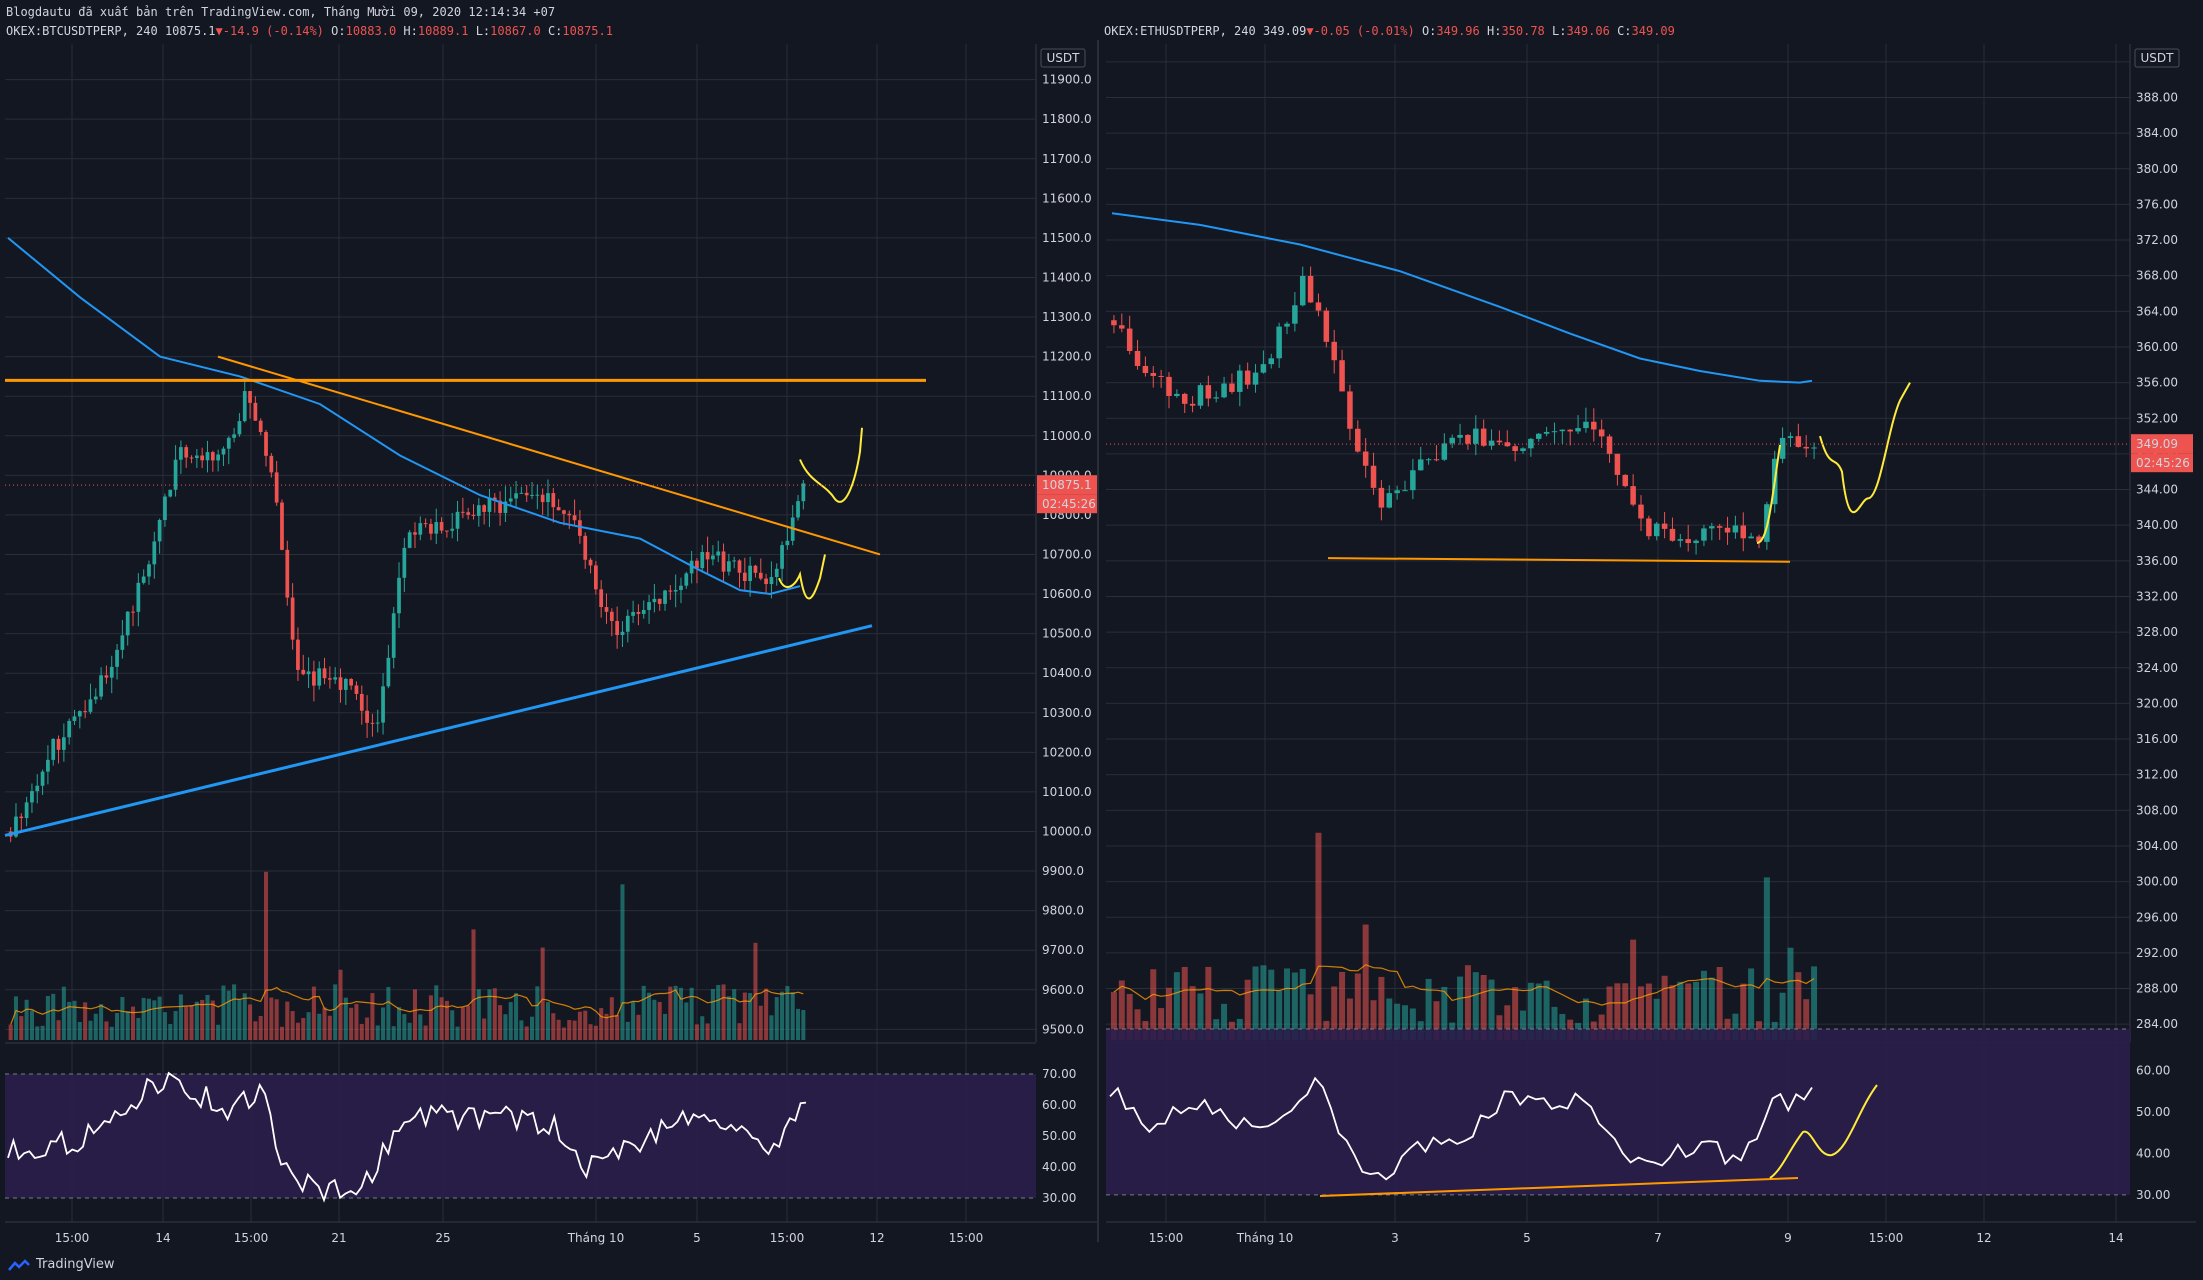 The image size is (2203, 1280). What do you see at coordinates (966, 1238) in the screenshot?
I see `time-tick-label: 15:00` at bounding box center [966, 1238].